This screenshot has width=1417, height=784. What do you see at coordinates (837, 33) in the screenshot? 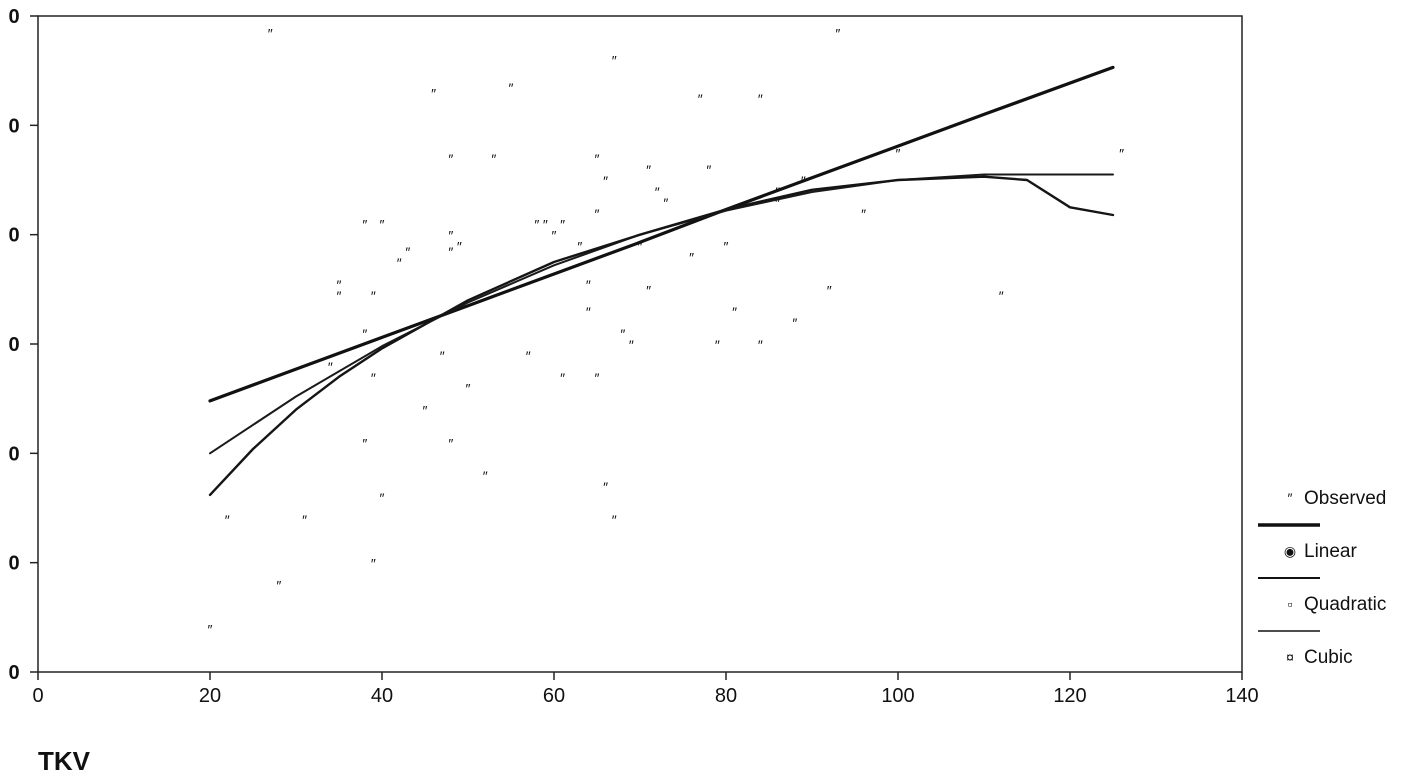
I see `observed-point-66: ″` at bounding box center [837, 33].